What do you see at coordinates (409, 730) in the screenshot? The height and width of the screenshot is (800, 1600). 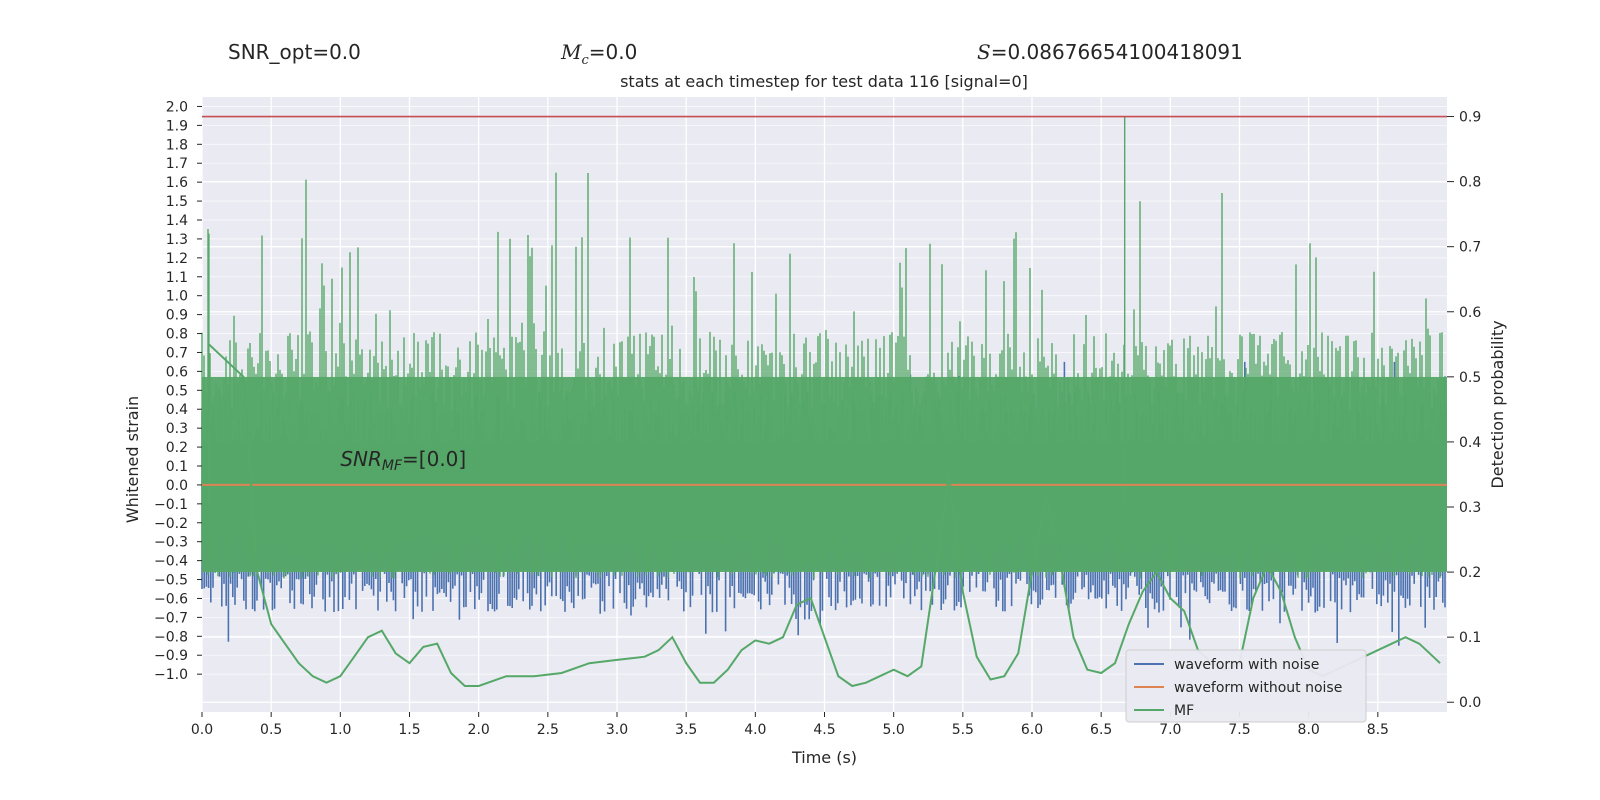 I see `x-tick-label: 1.5` at bounding box center [409, 730].